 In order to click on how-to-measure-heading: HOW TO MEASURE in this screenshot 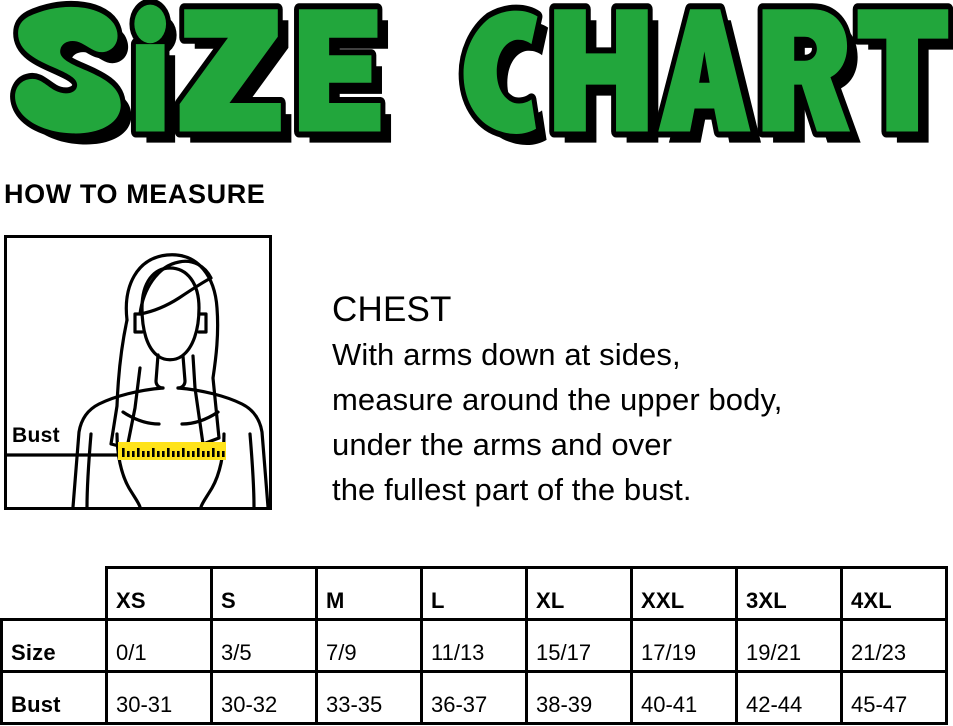, I will do `click(135, 194)`.